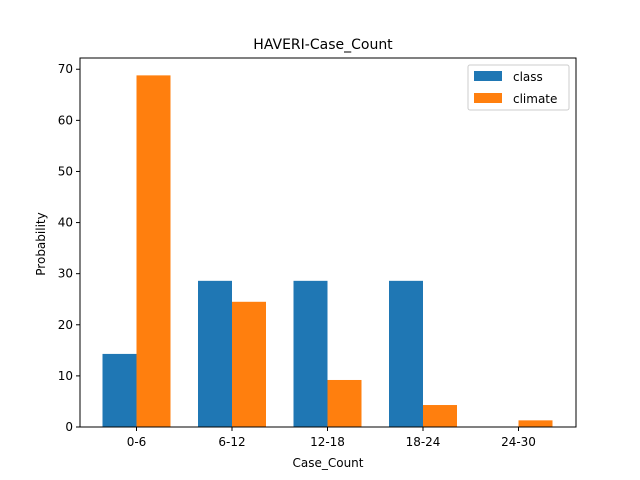  Describe the element at coordinates (231, 442) in the screenshot. I see `x-tick-label: 6-12` at that location.